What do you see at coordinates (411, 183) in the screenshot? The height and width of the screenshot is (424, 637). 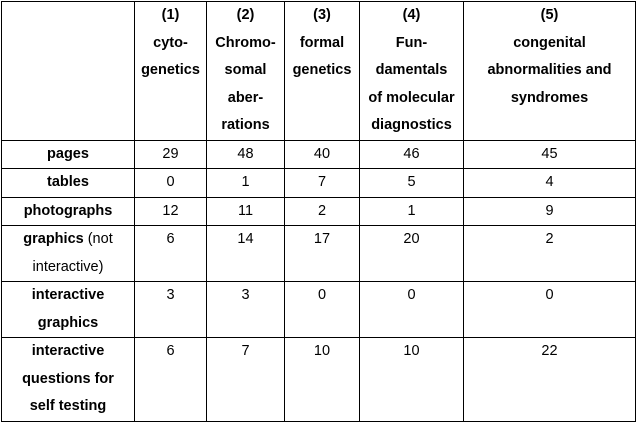 I see `table-cell: 5` at bounding box center [411, 183].